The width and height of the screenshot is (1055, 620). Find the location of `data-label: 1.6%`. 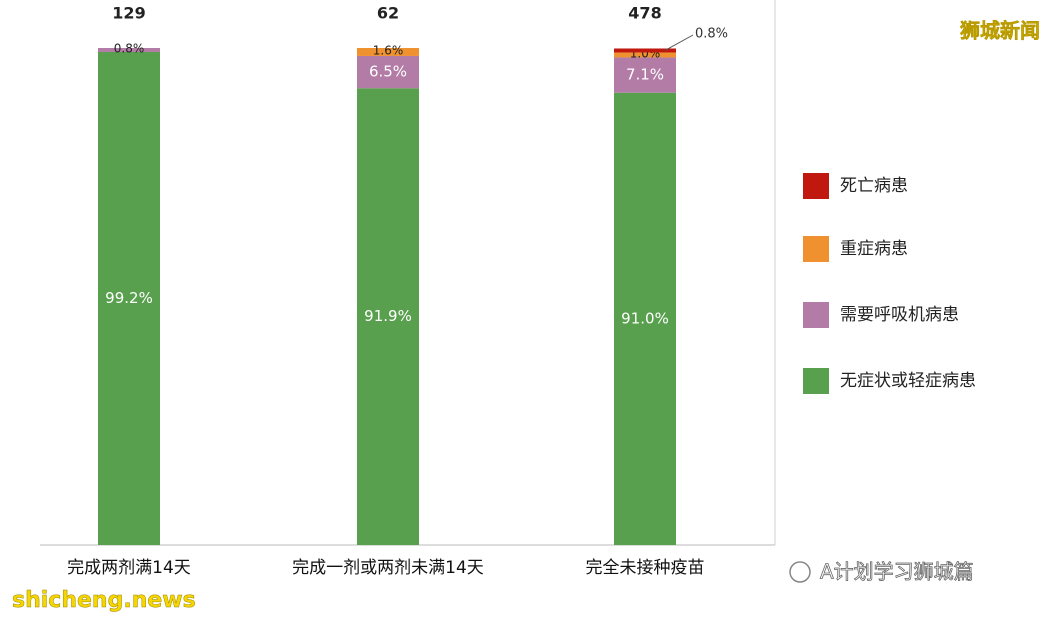

data-label: 1.6% is located at coordinates (388, 50).